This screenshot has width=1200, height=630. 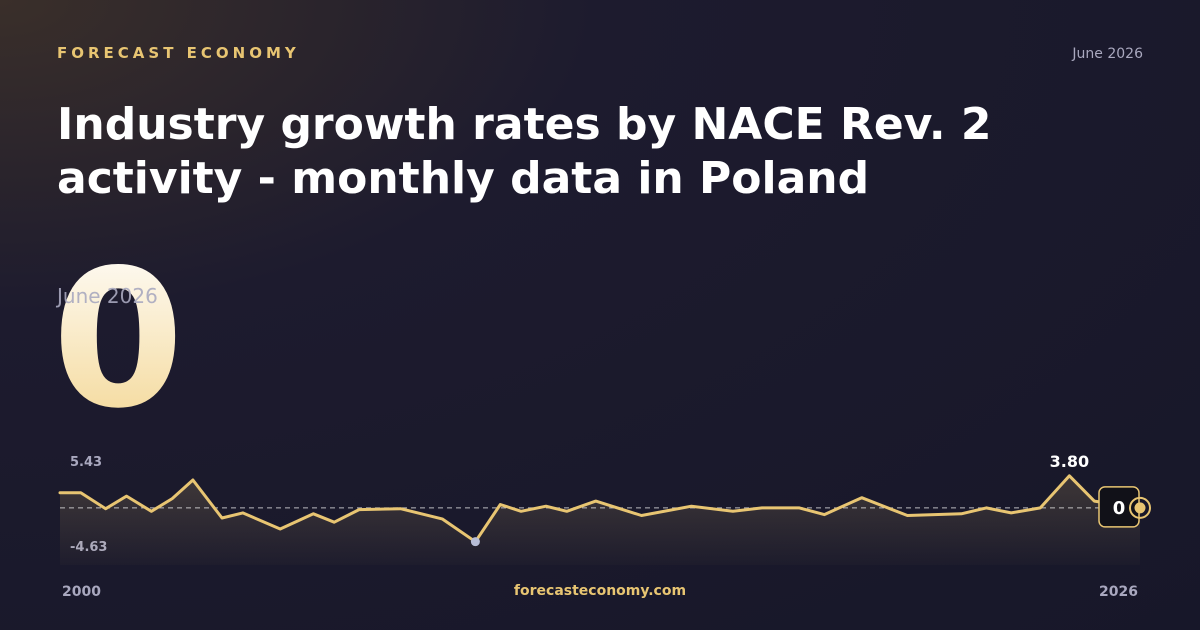 I want to click on area, so click(x=600, y=520).